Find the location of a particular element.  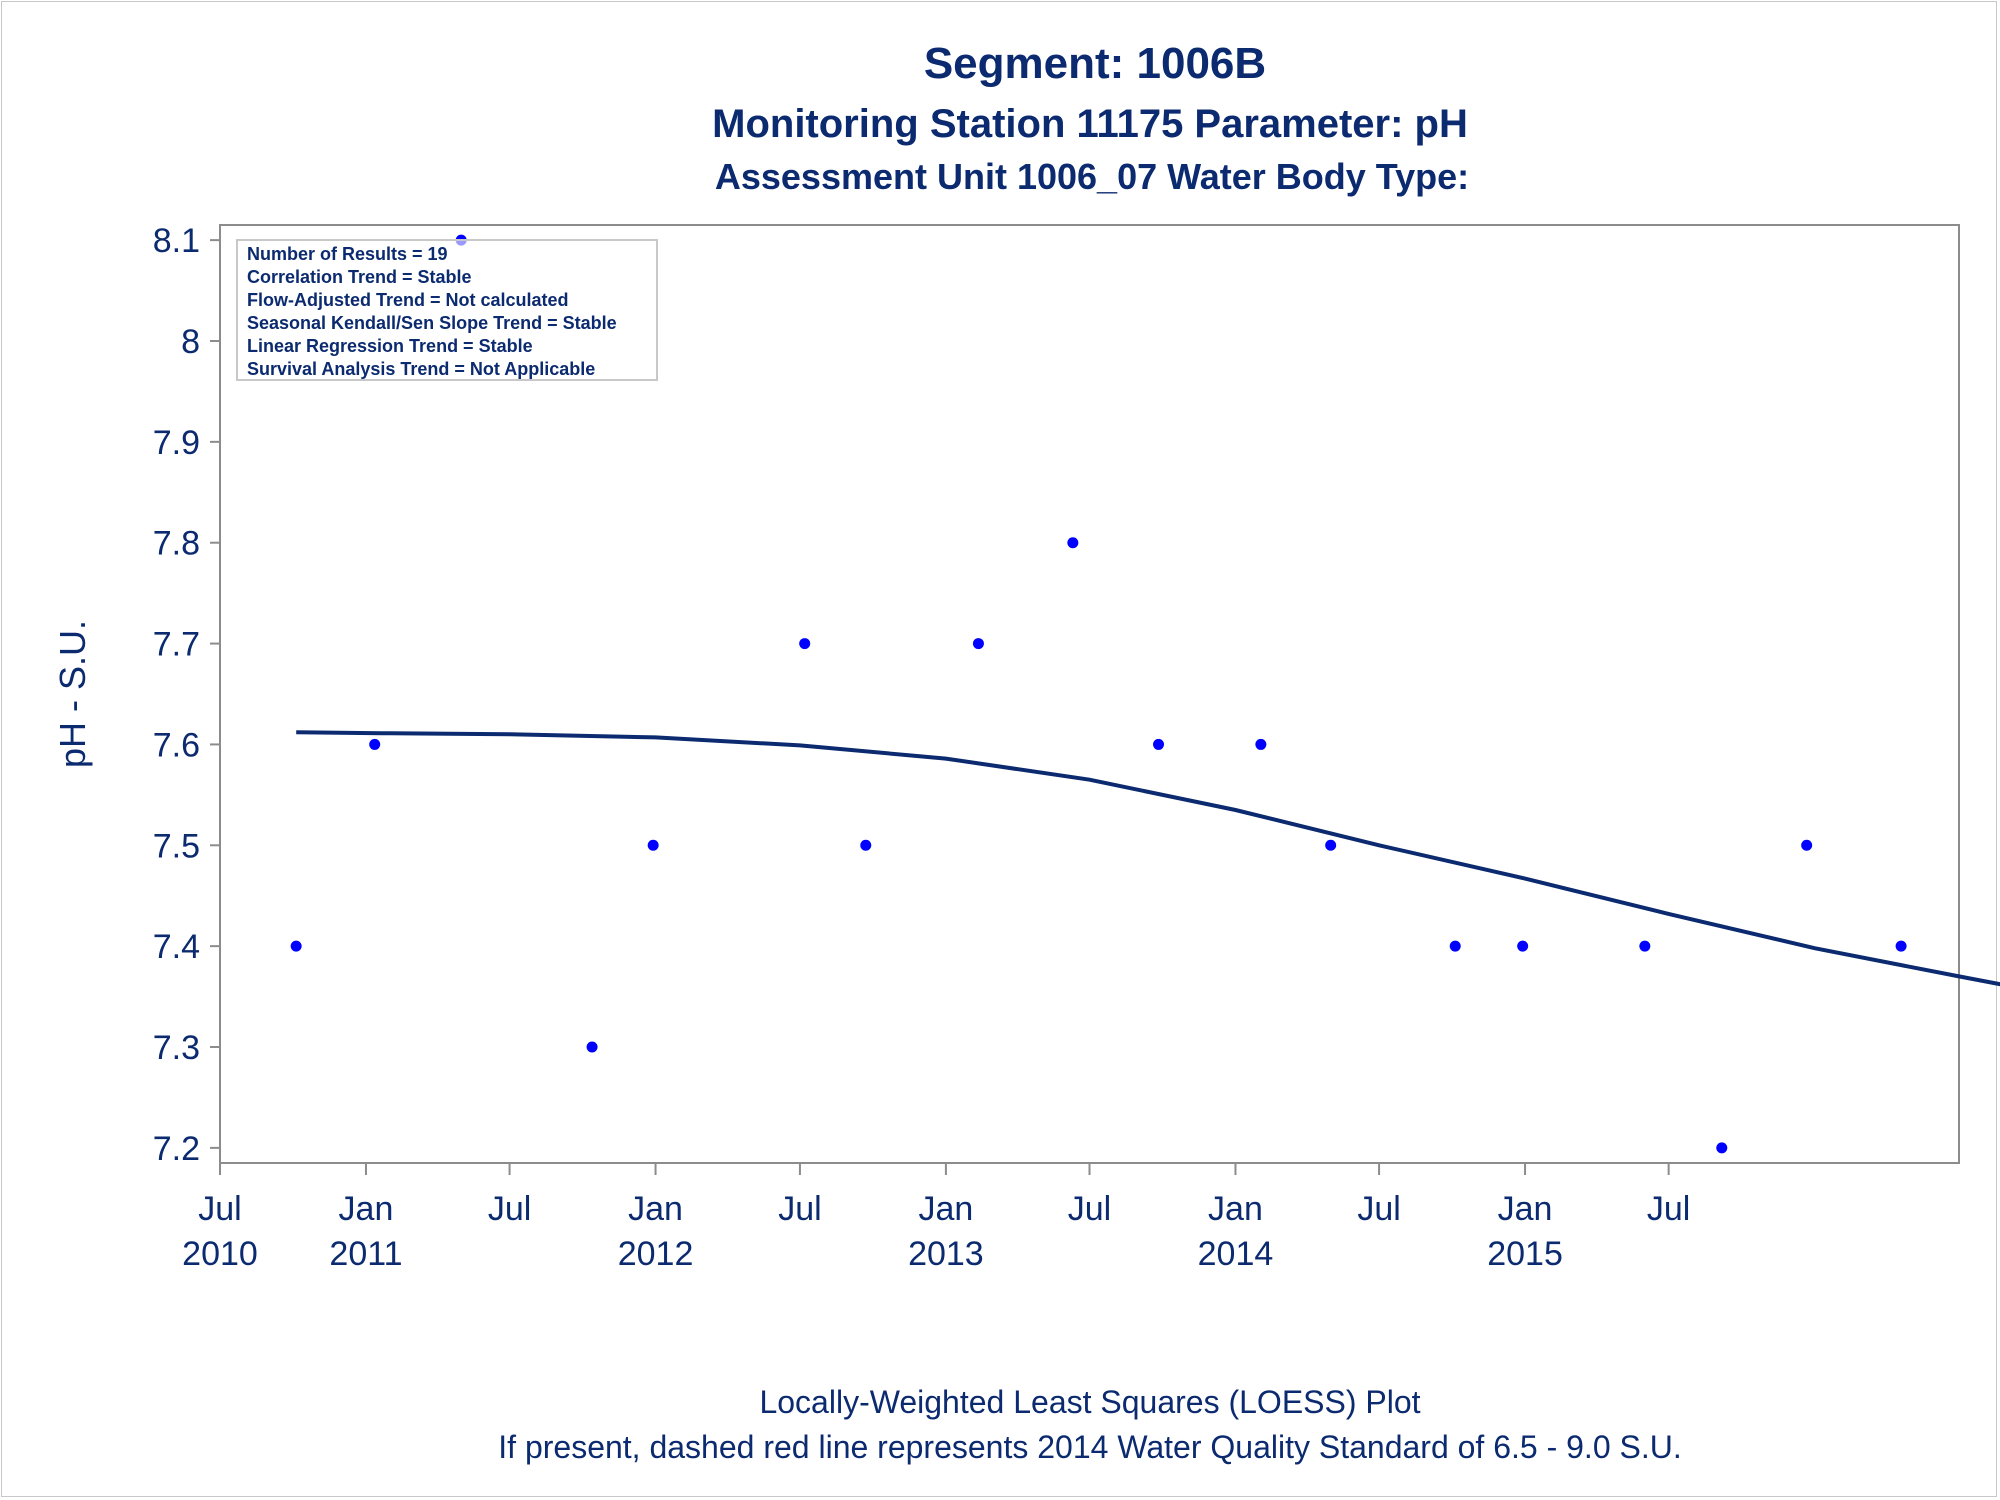

stats-box-survival-analysis-trend: Survival Analysis Trend = Not Applicable is located at coordinates (421, 369).